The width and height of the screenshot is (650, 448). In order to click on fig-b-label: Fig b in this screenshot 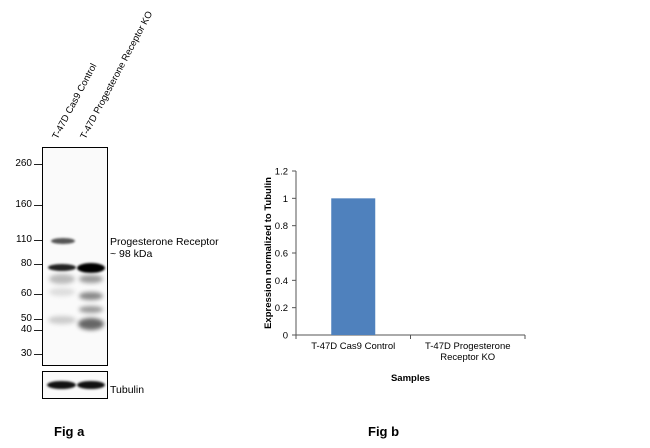, I will do `click(384, 431)`.